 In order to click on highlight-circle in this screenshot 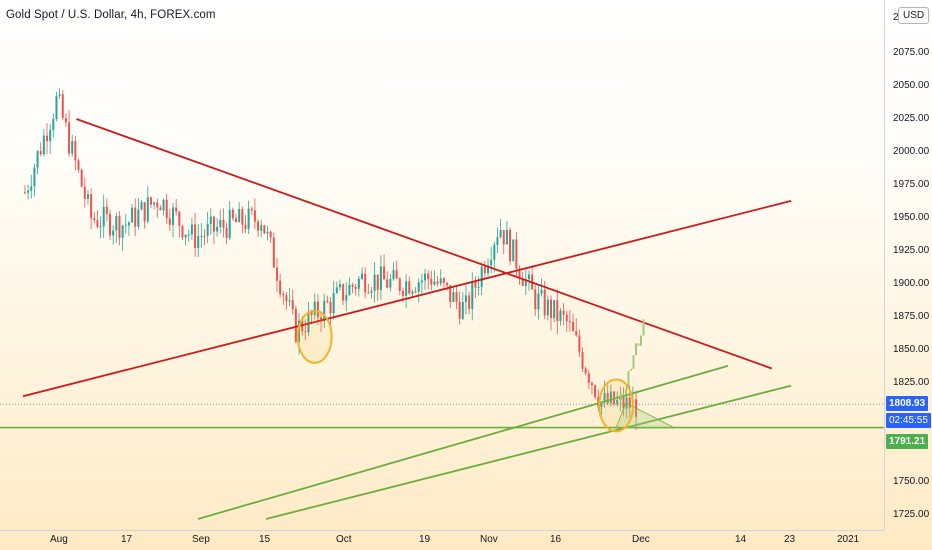, I will do `click(616, 405)`.